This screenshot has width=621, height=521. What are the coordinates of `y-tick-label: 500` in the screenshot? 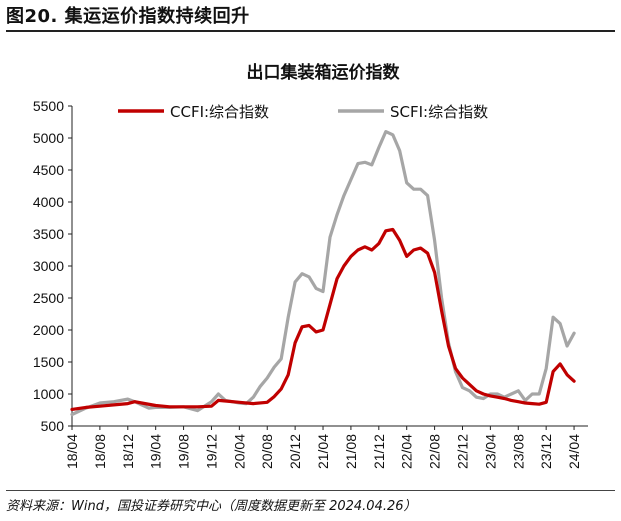 It's located at (53, 426).